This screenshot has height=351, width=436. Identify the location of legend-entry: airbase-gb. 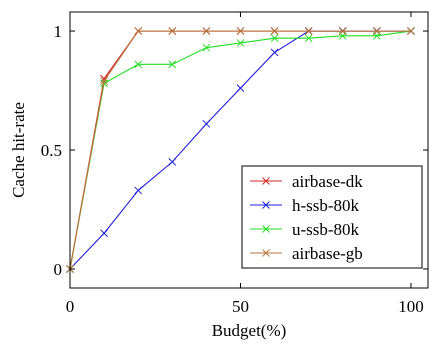
(306, 253).